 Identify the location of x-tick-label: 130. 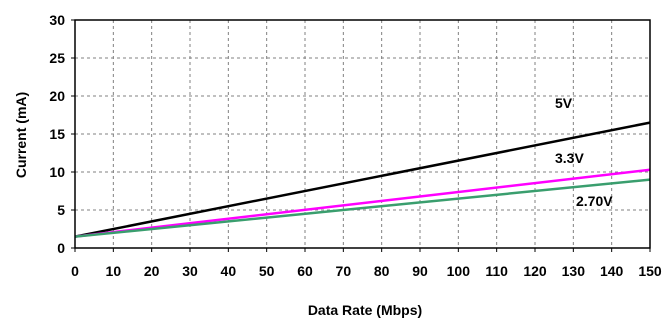
(574, 271).